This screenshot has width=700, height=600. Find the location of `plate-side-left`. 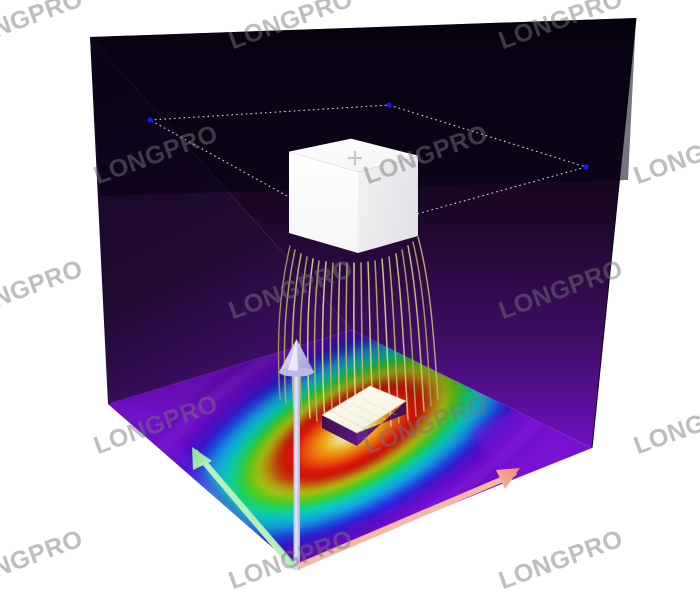

plate-side-left is located at coordinates (339, 430).